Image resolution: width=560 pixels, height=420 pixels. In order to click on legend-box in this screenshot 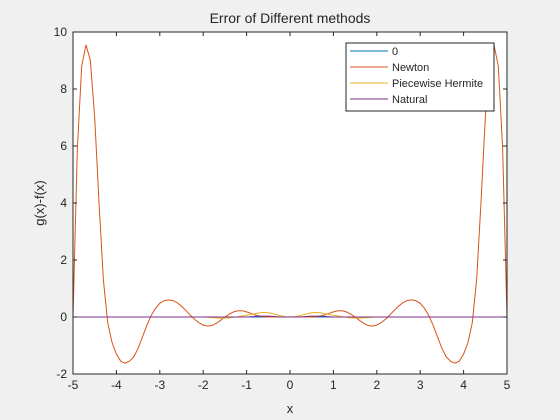, I will do `click(420, 77)`.